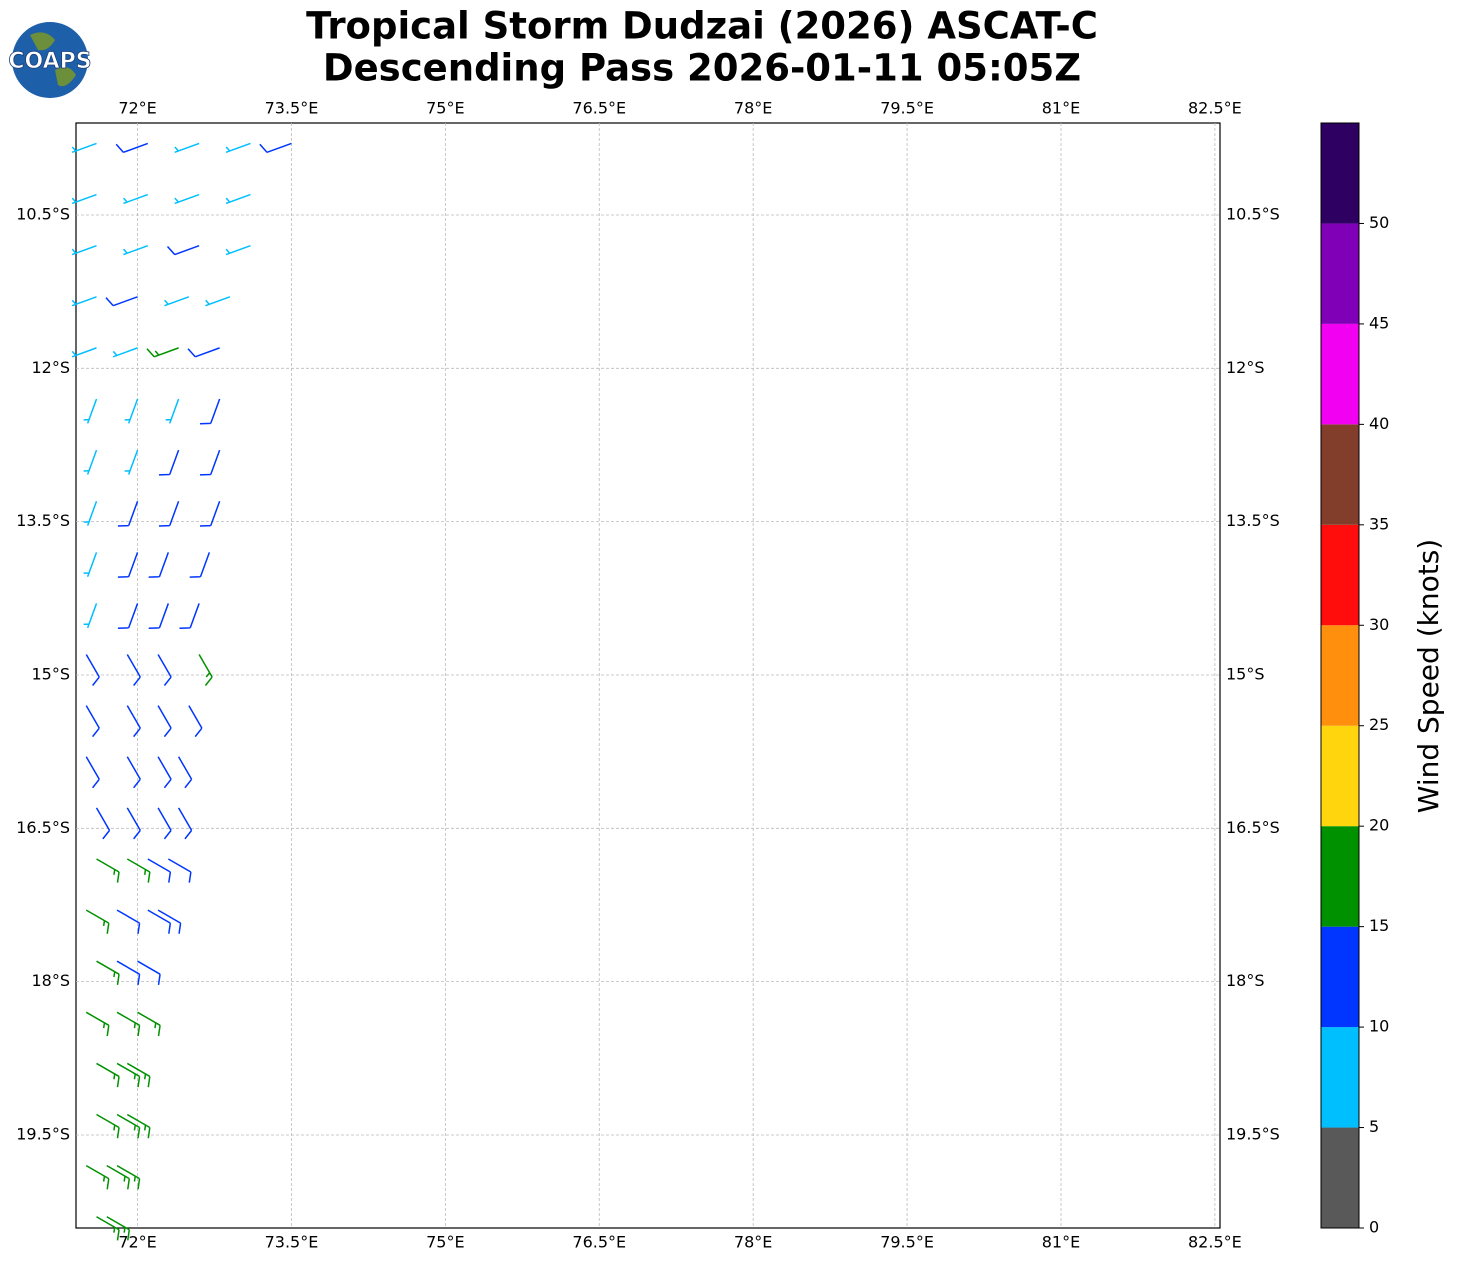  Describe the element at coordinates (753, 108) in the screenshot. I see `x-tick-label: 78°E` at that location.